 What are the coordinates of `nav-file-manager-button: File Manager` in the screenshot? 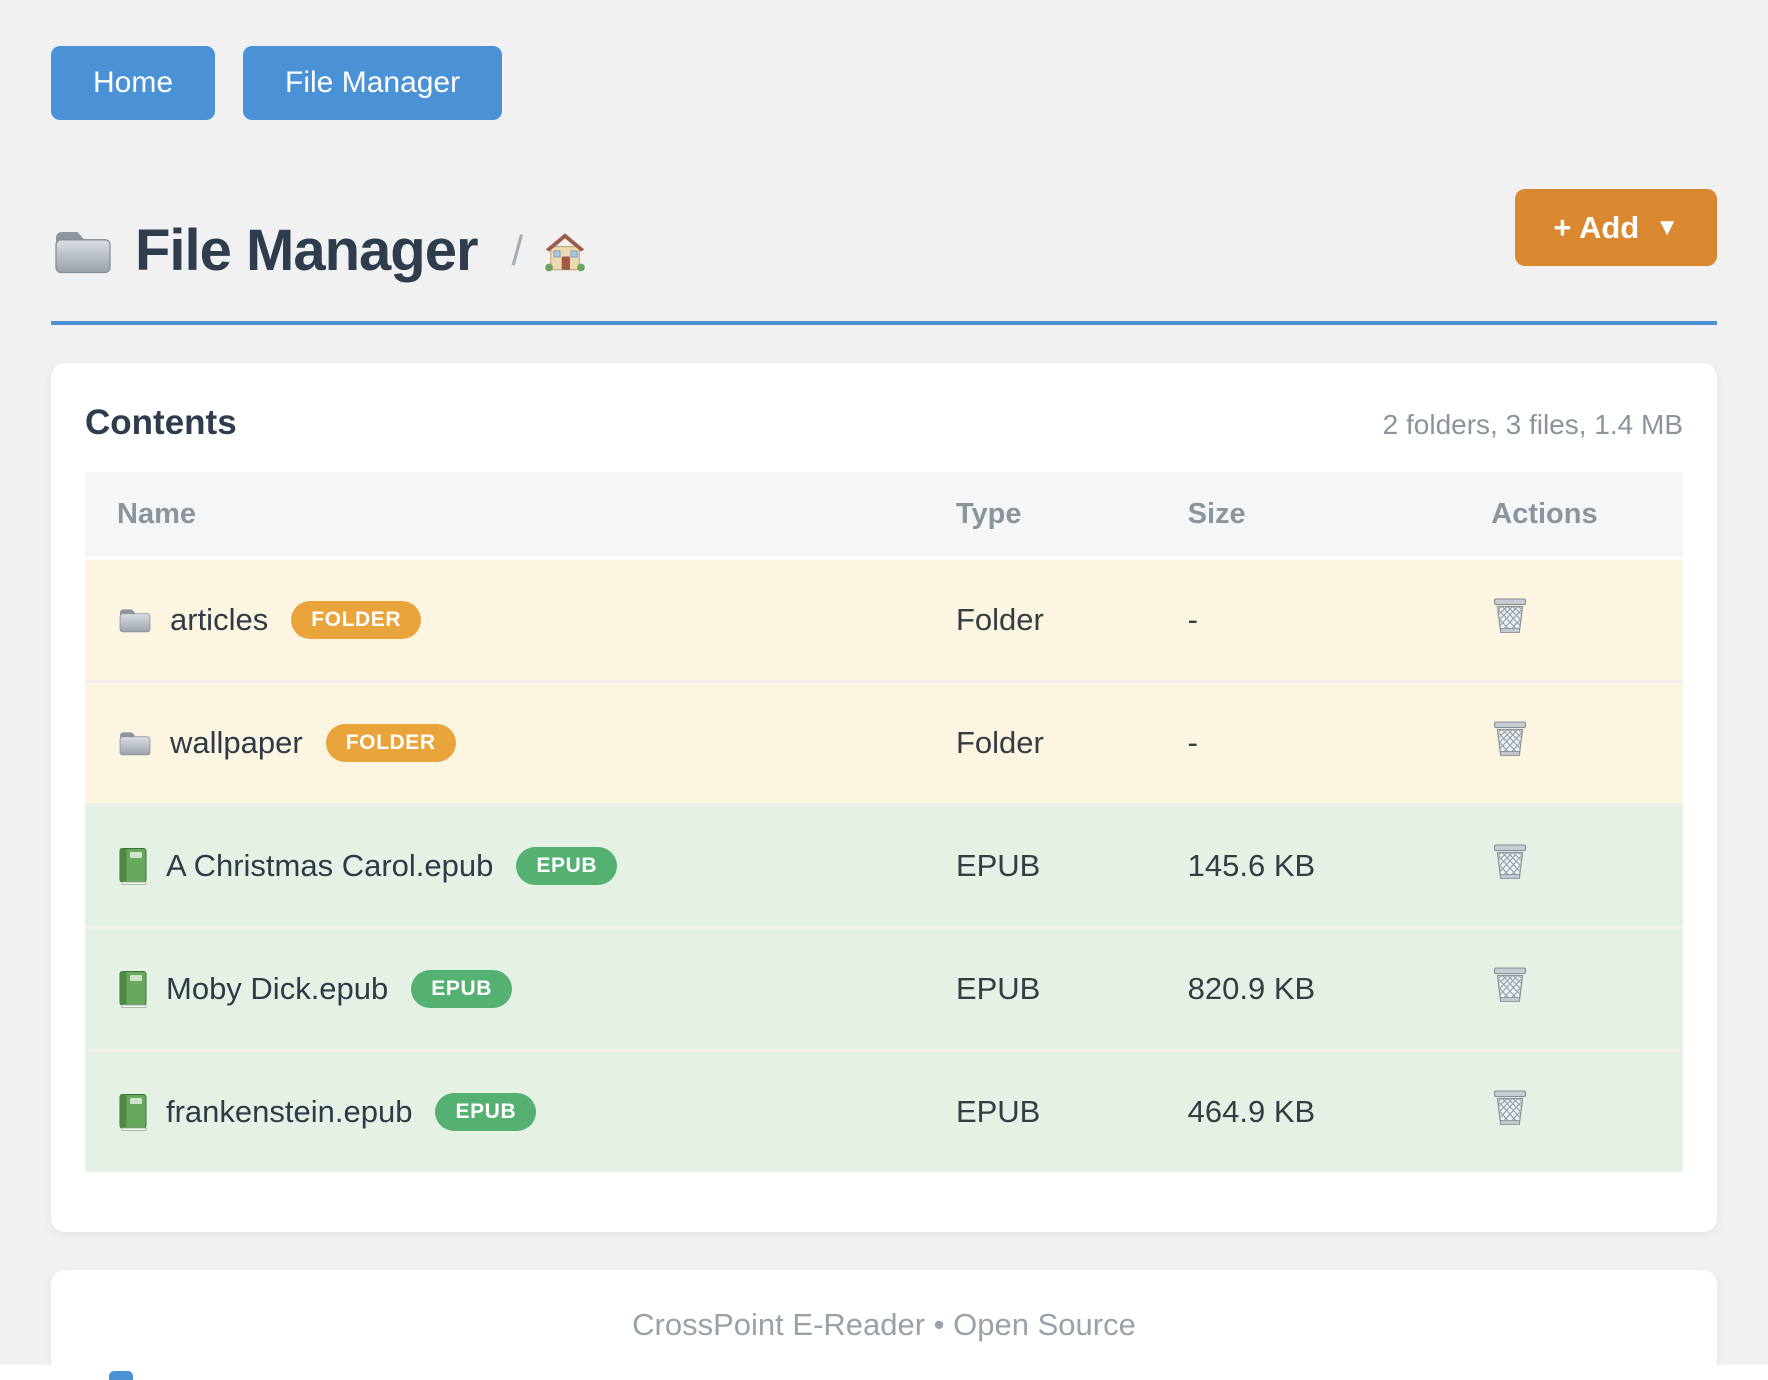 It's located at (373, 83).